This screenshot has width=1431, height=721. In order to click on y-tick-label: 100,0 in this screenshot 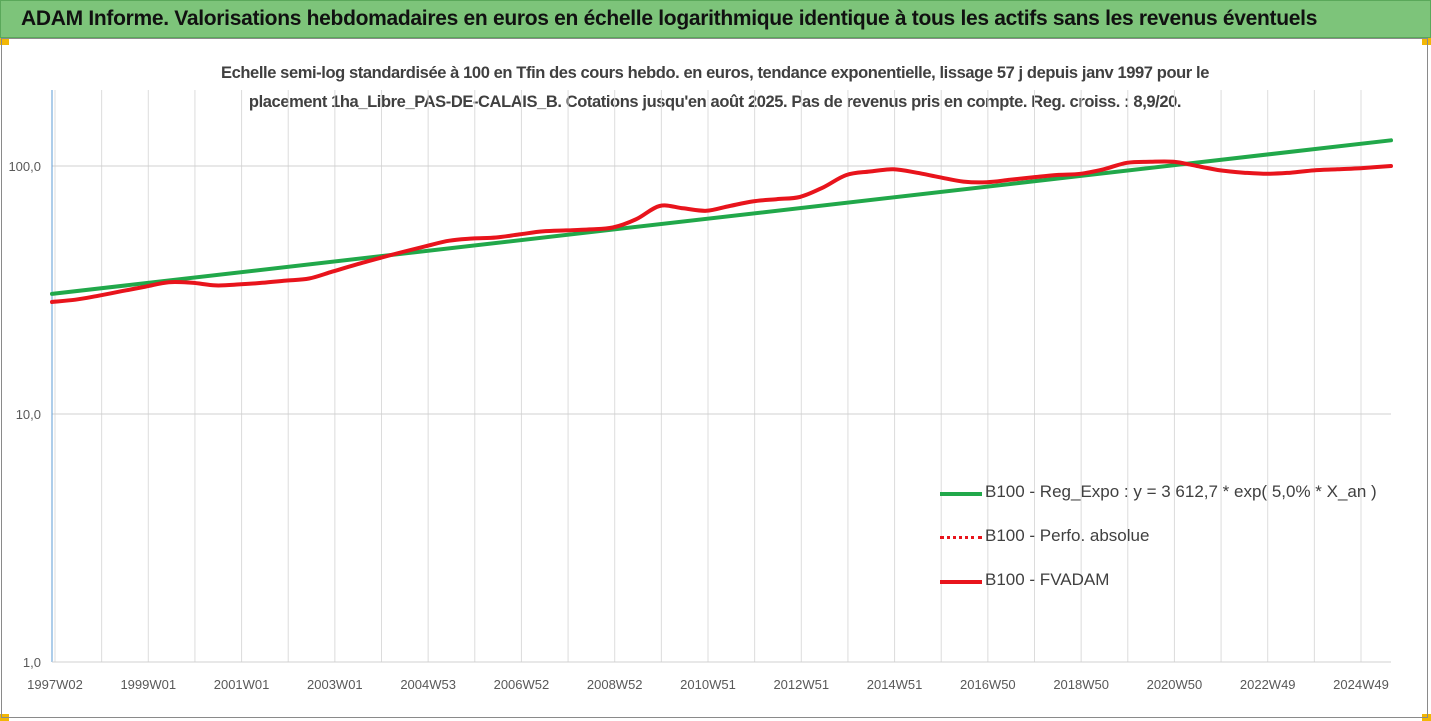, I will do `click(24, 166)`.